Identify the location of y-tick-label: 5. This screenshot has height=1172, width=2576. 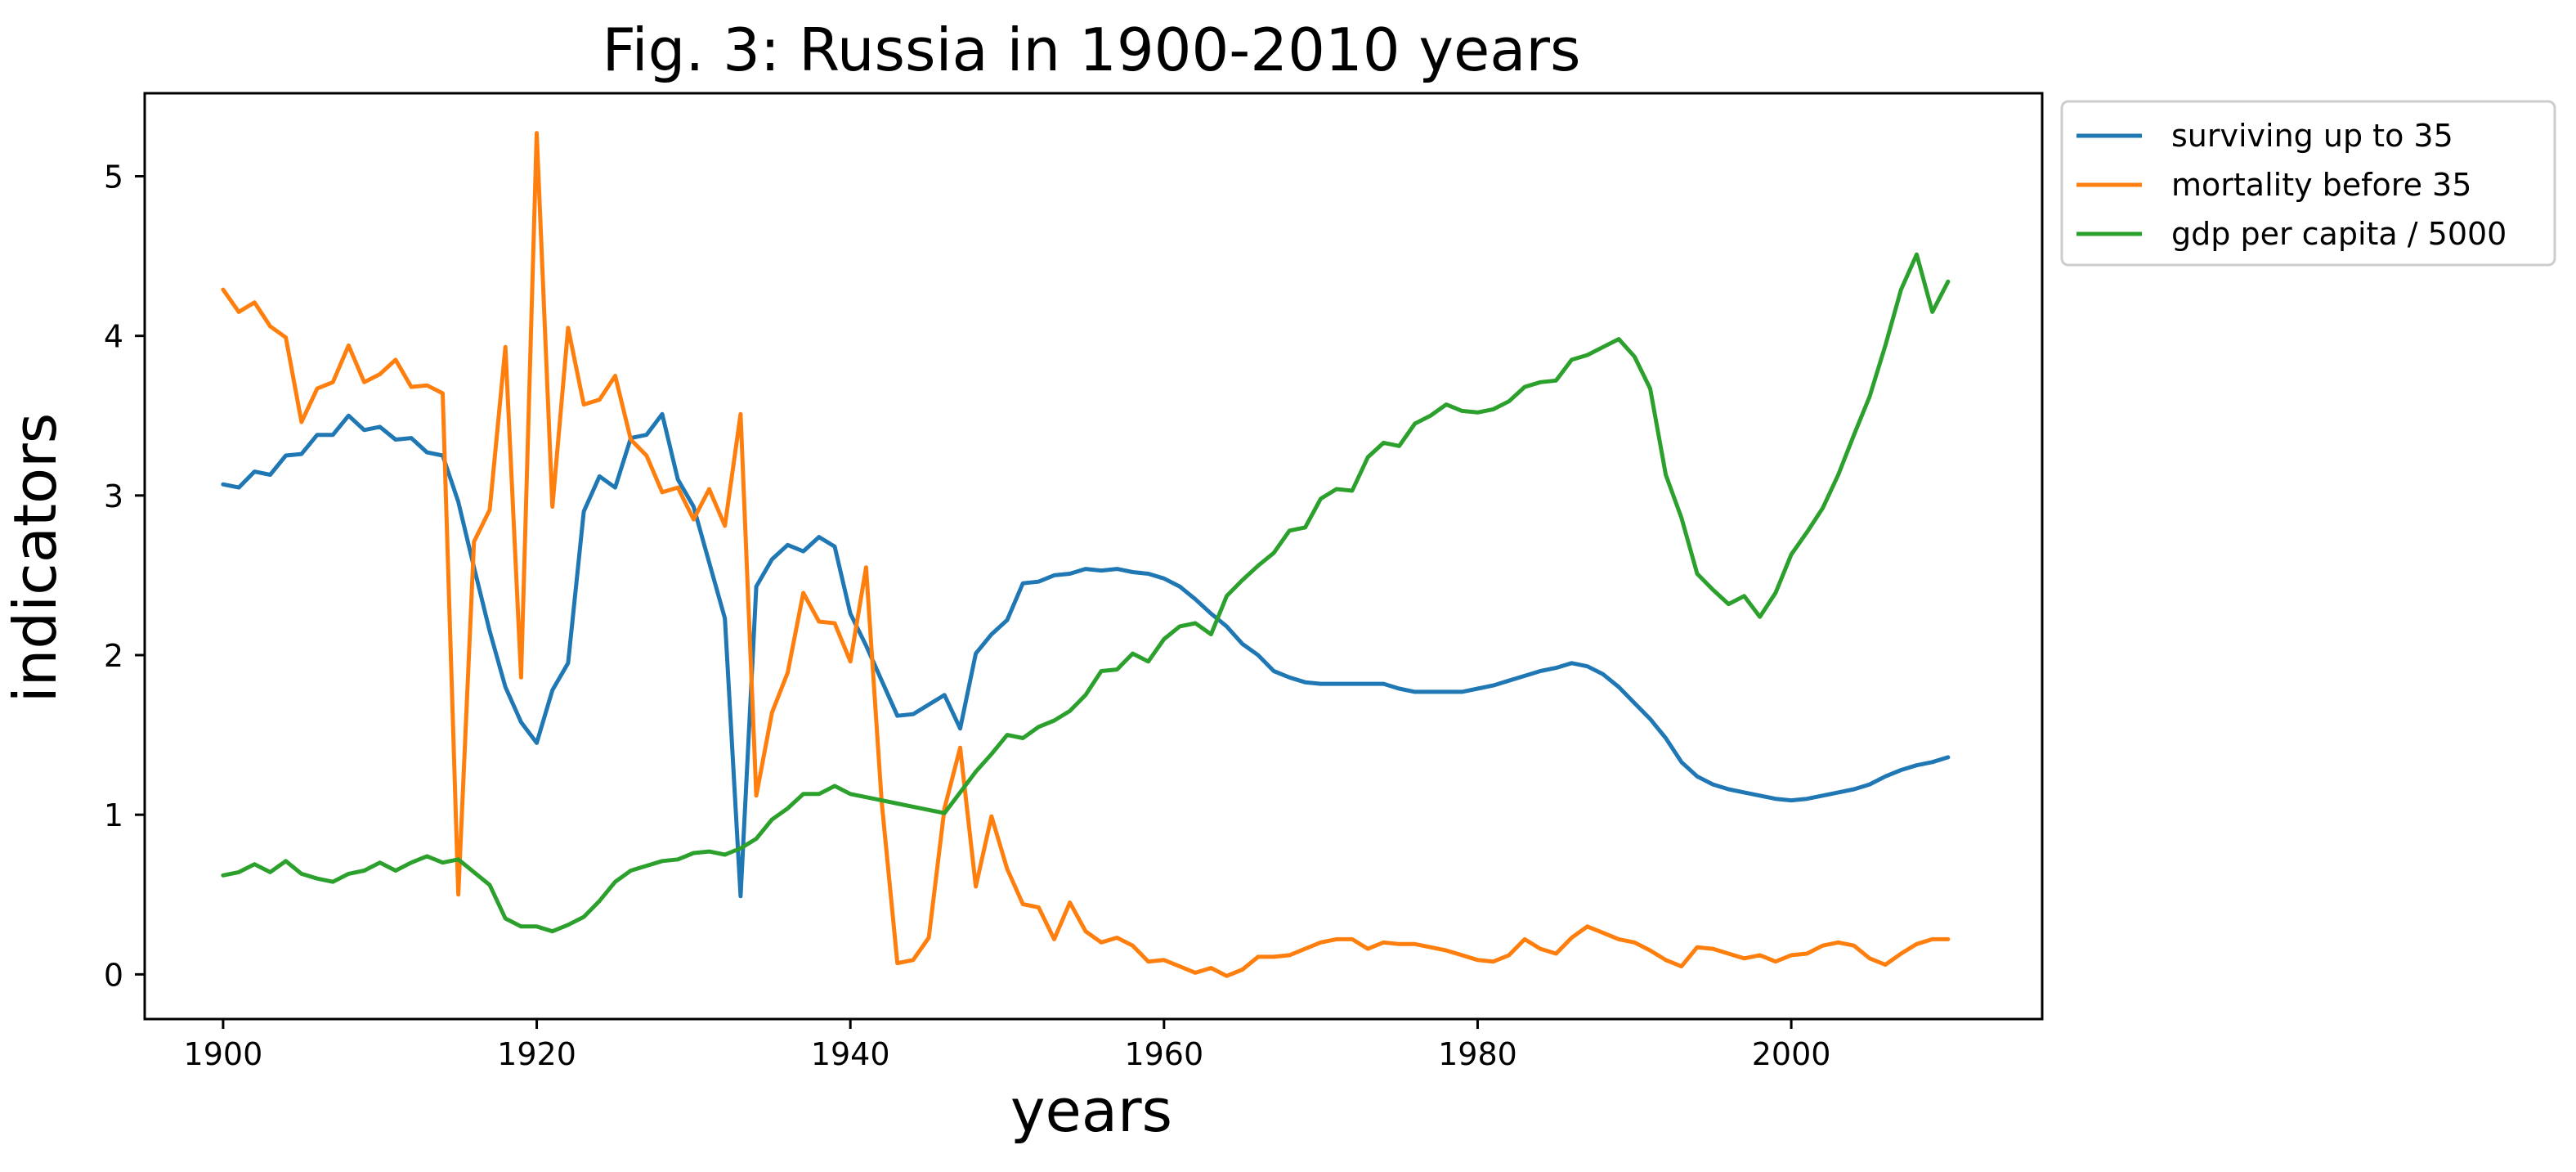
(114, 177).